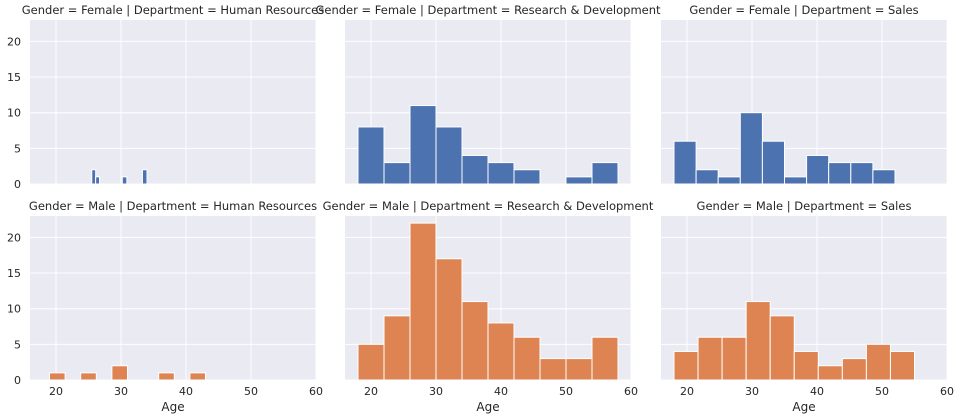 The height and width of the screenshot is (420, 960). I want to click on facet-title: Gender = Female | Department = Sales, so click(803, 10).